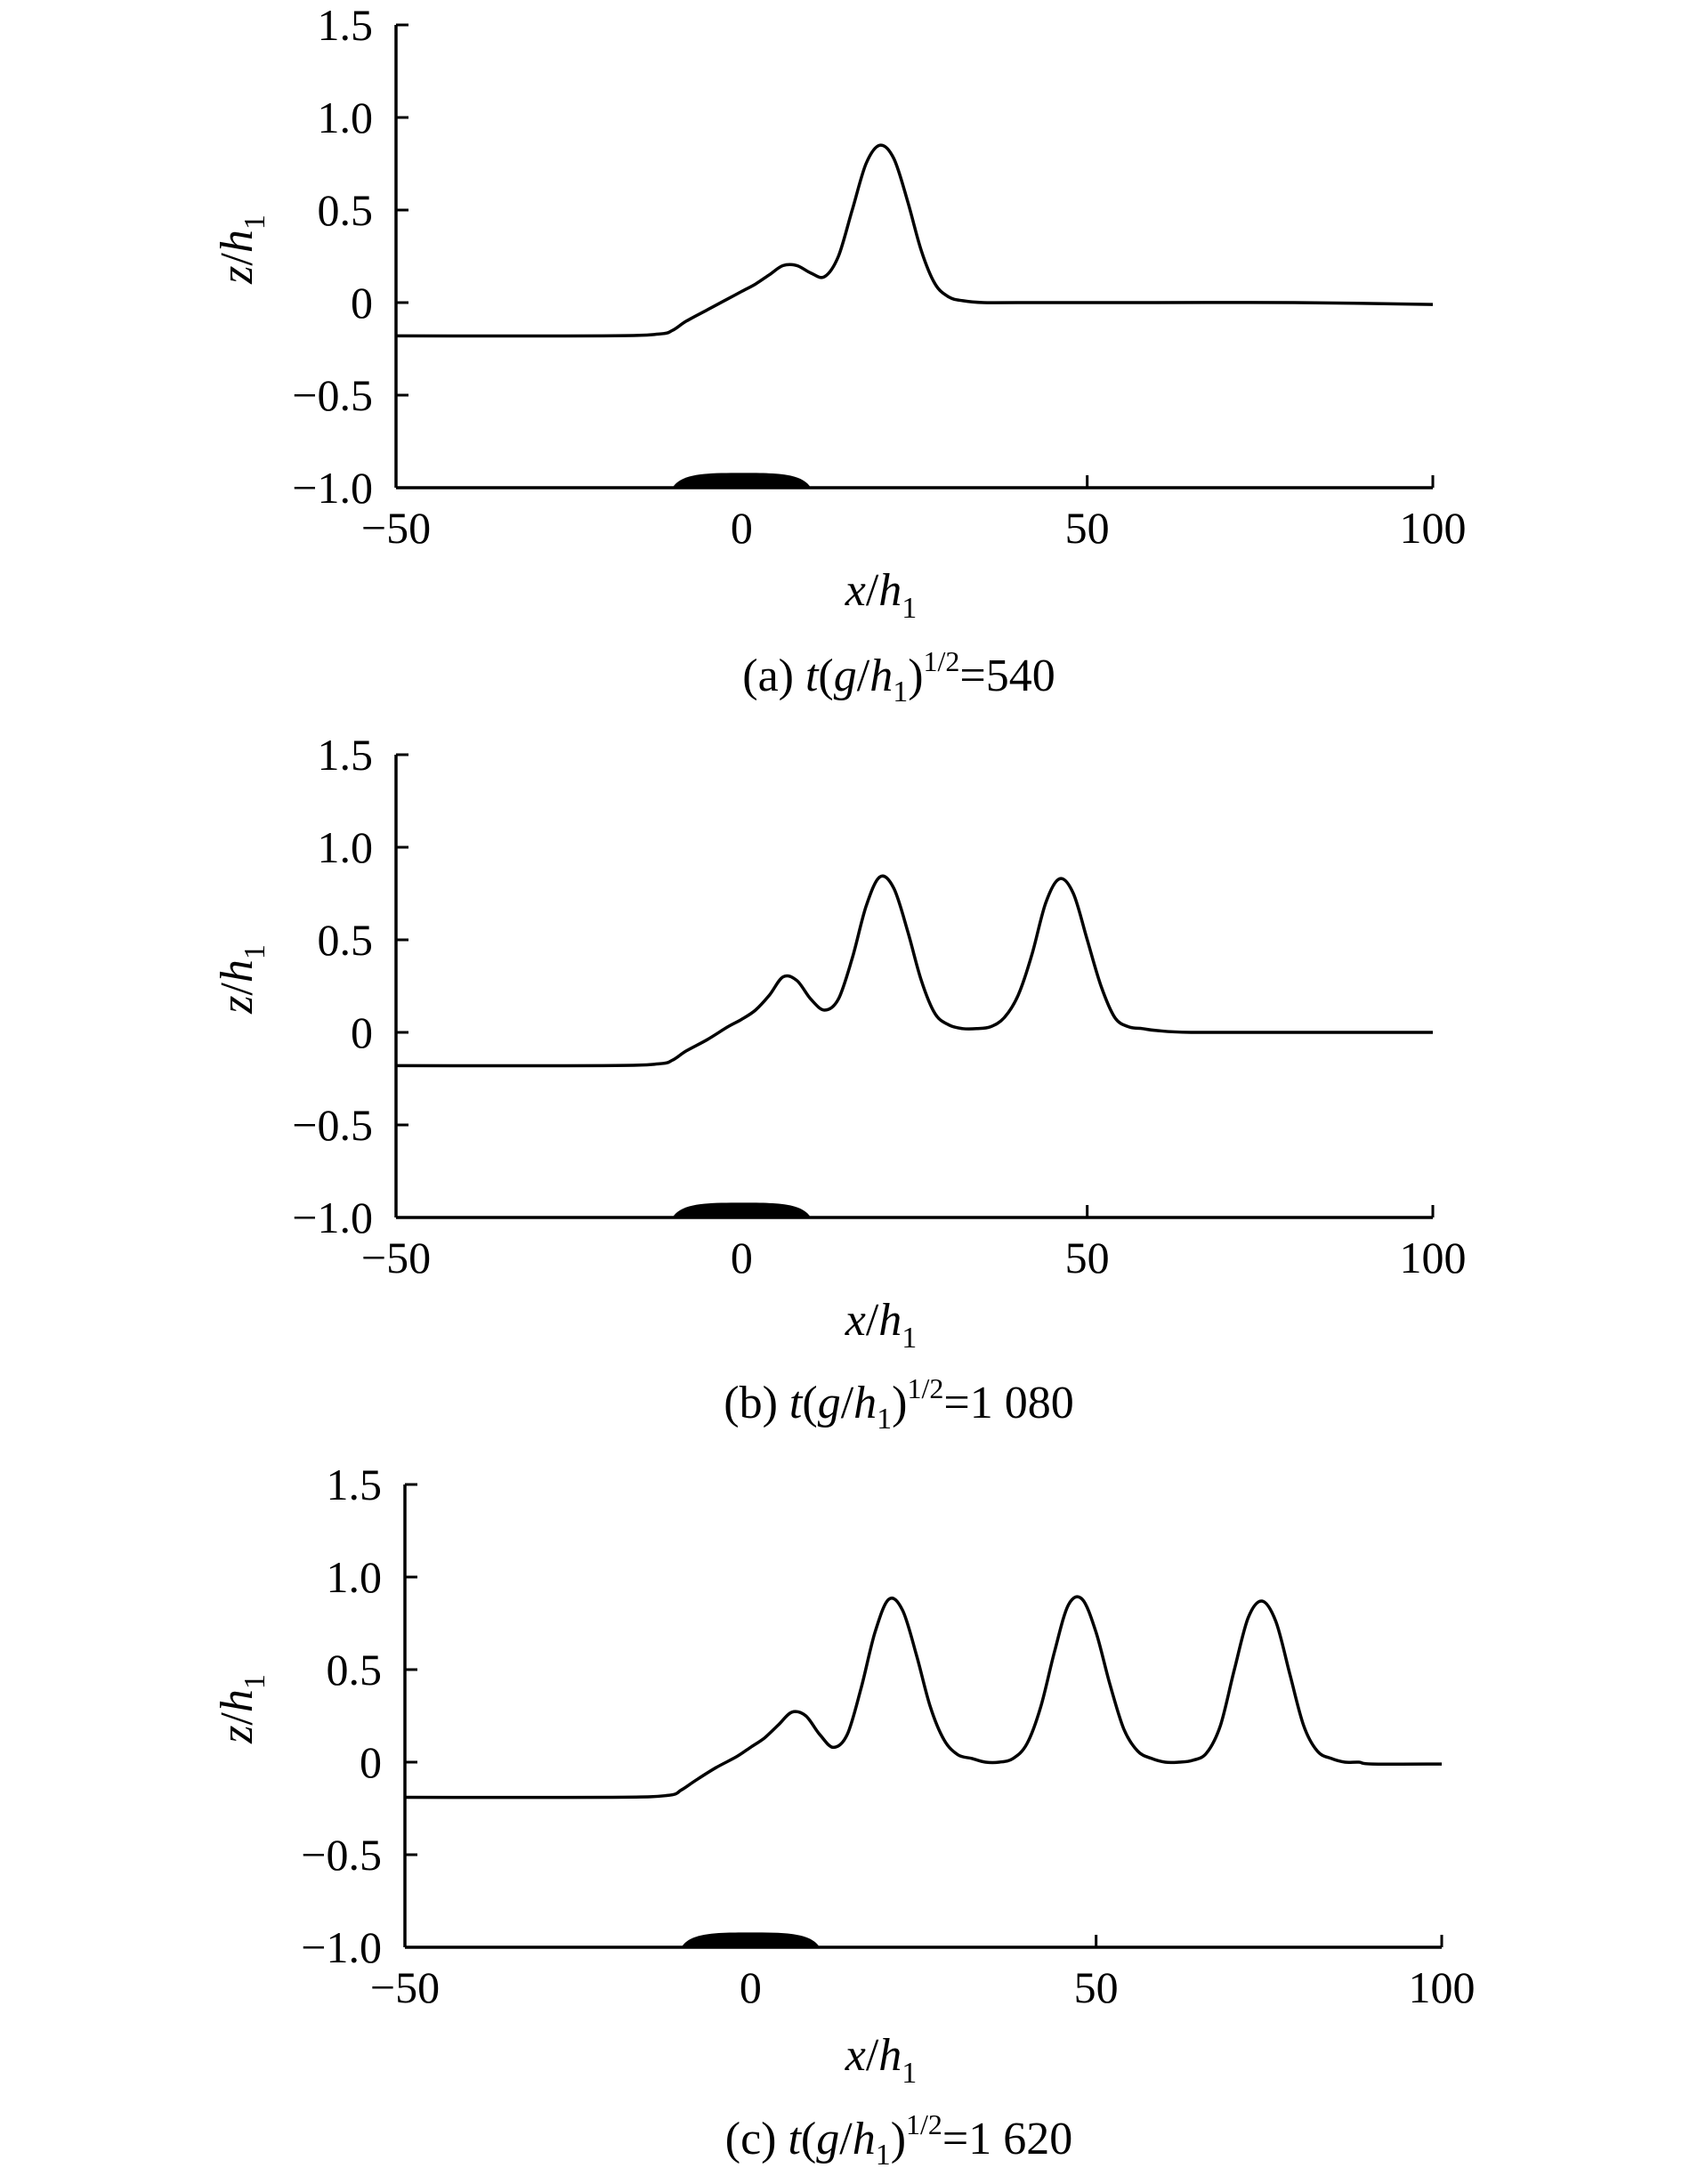 The width and height of the screenshot is (1682, 2184). Describe the element at coordinates (241, 979) in the screenshot. I see `panel-b-ylabel: z/h1` at that location.